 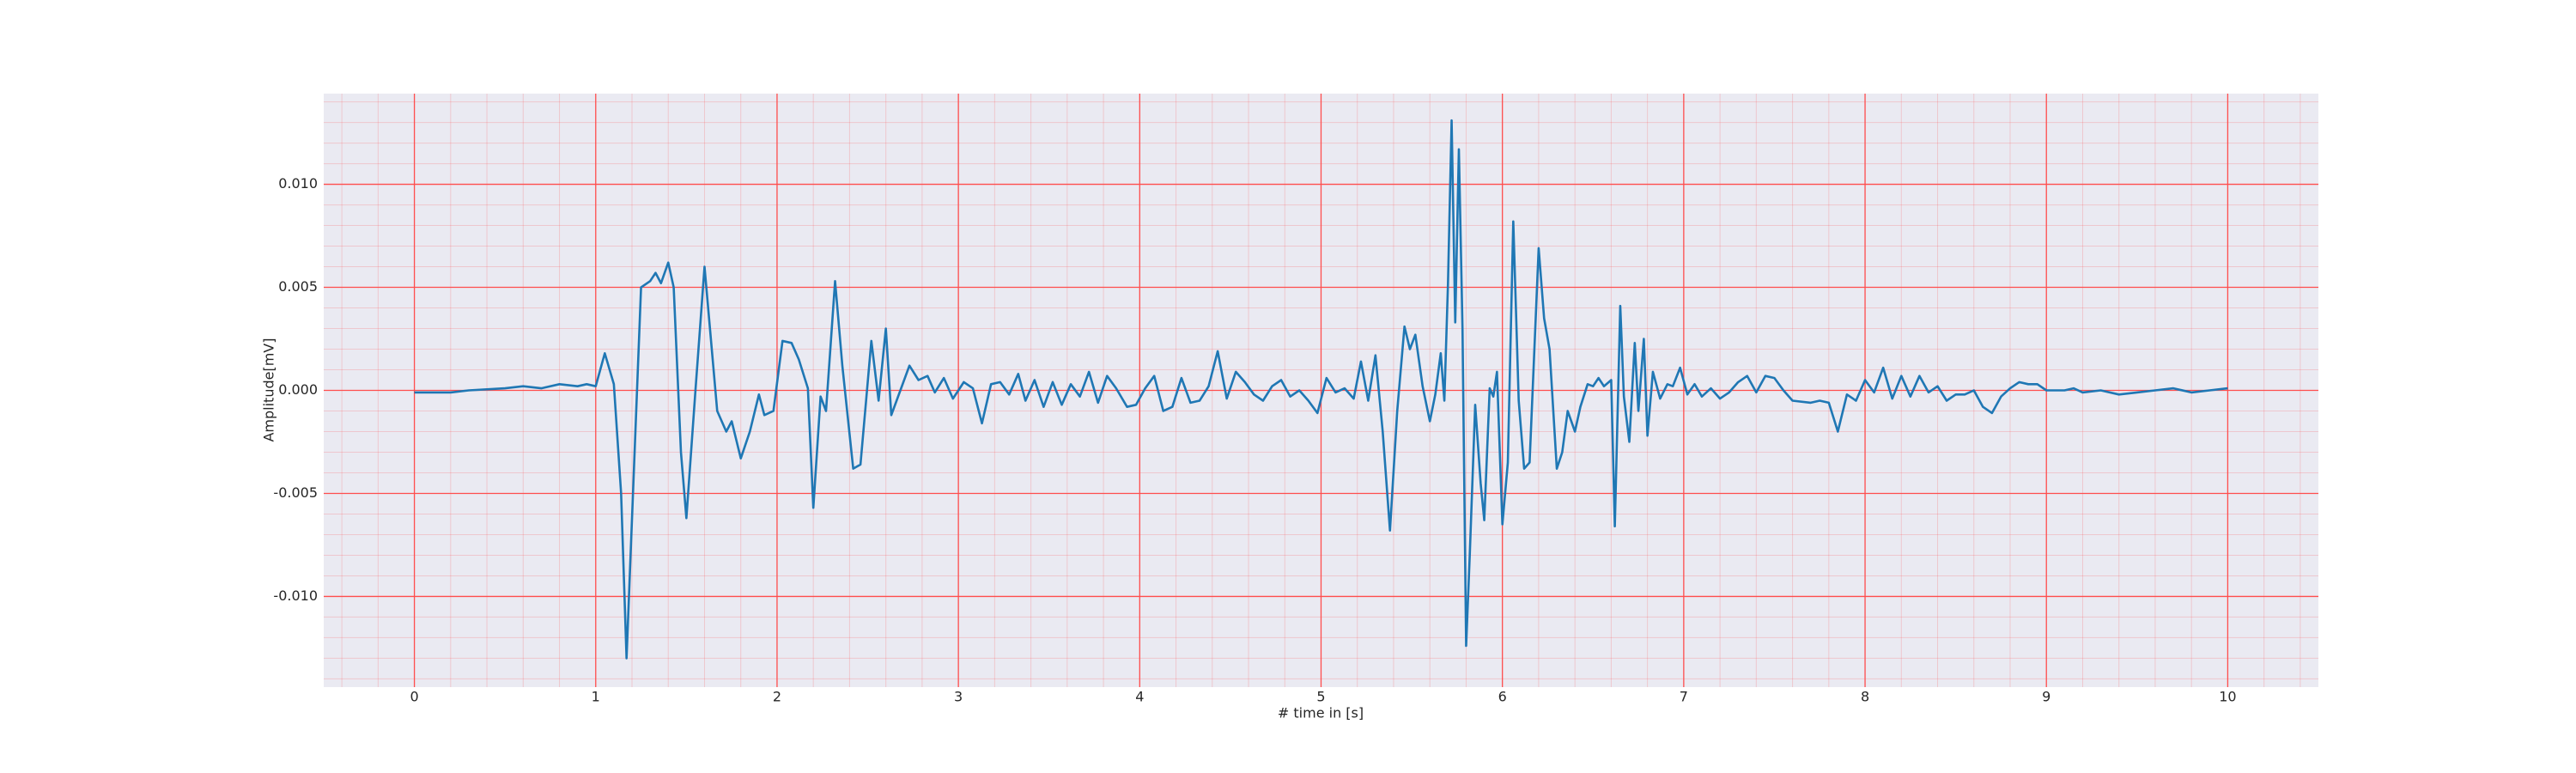 I want to click on x-tick-label: 1, so click(x=596, y=697).